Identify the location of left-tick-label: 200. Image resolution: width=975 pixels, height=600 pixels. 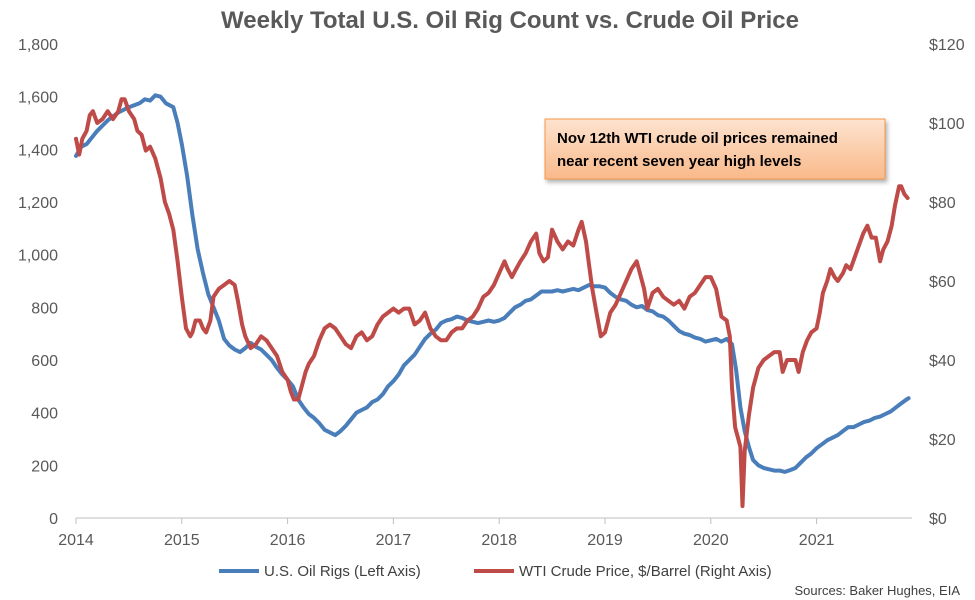
(44, 466).